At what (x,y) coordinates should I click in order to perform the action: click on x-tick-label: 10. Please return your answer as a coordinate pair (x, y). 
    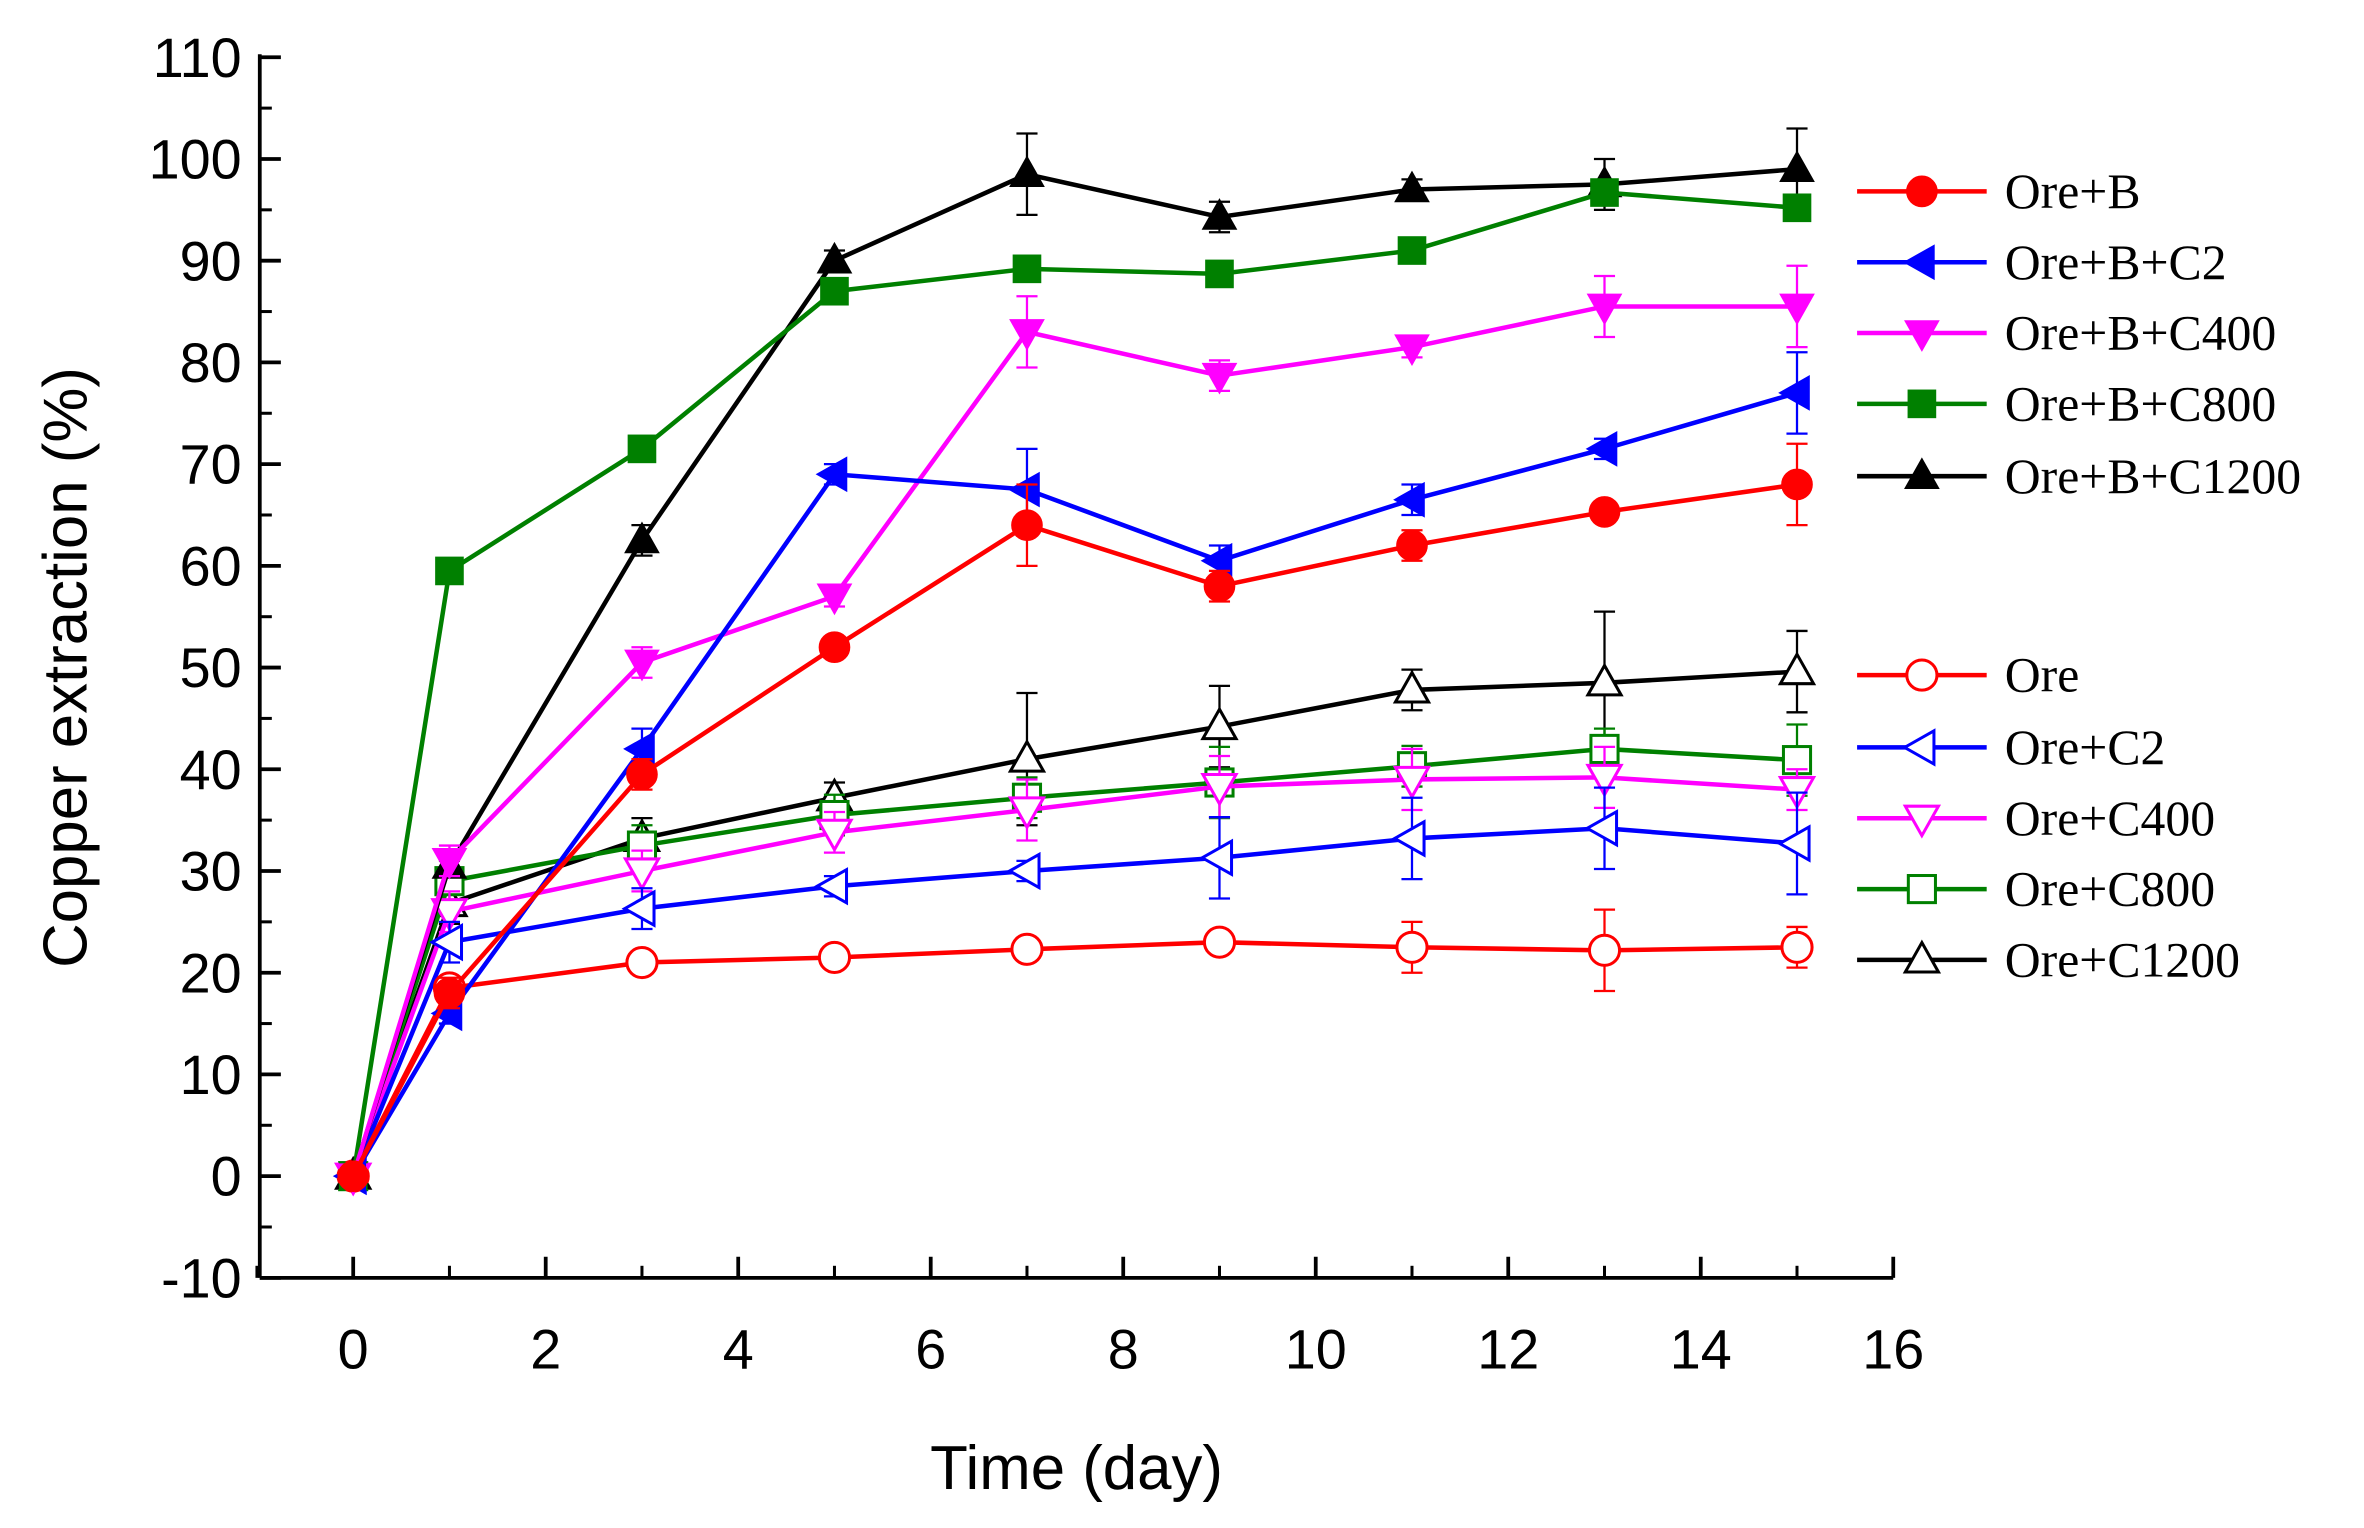
    Looking at the image, I should click on (1316, 1349).